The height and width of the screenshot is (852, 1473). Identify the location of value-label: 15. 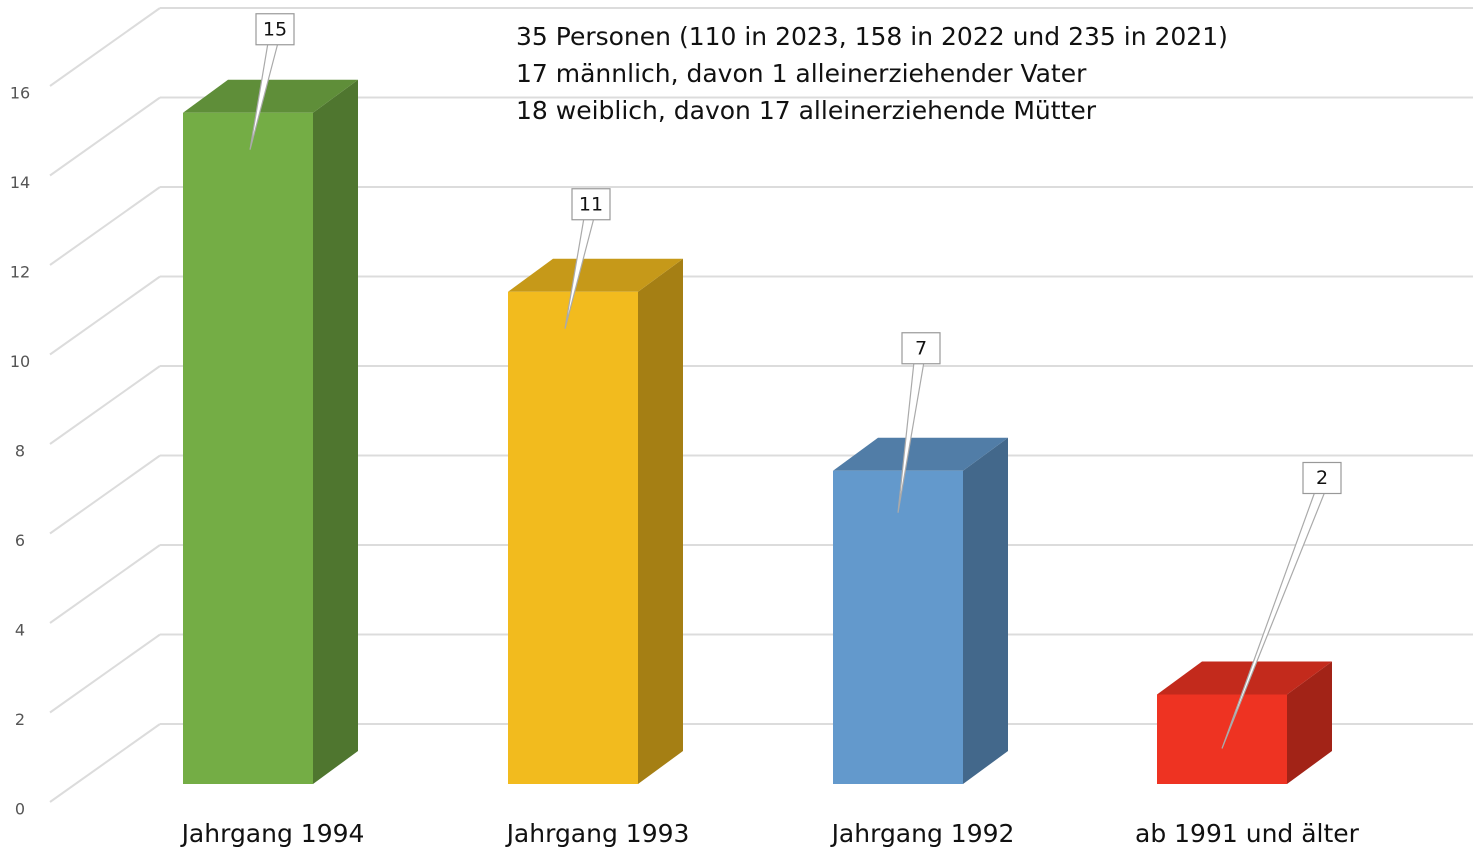
(275, 29).